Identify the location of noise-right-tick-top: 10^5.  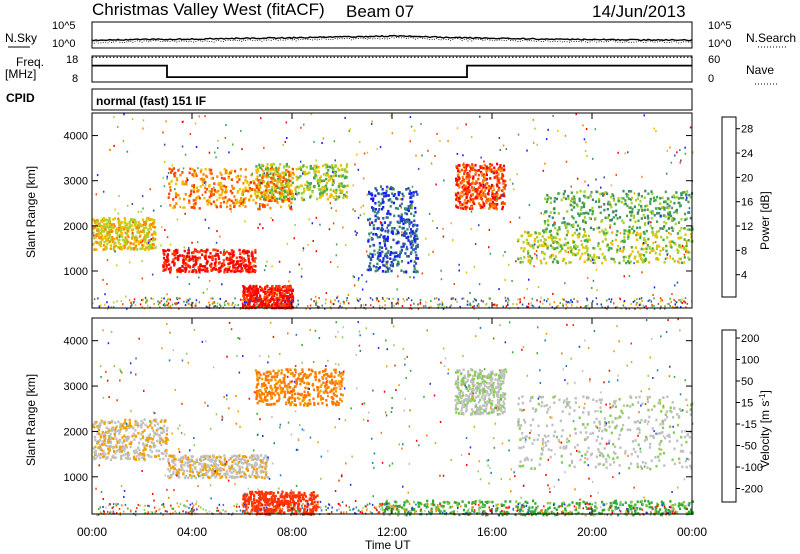
(720, 26).